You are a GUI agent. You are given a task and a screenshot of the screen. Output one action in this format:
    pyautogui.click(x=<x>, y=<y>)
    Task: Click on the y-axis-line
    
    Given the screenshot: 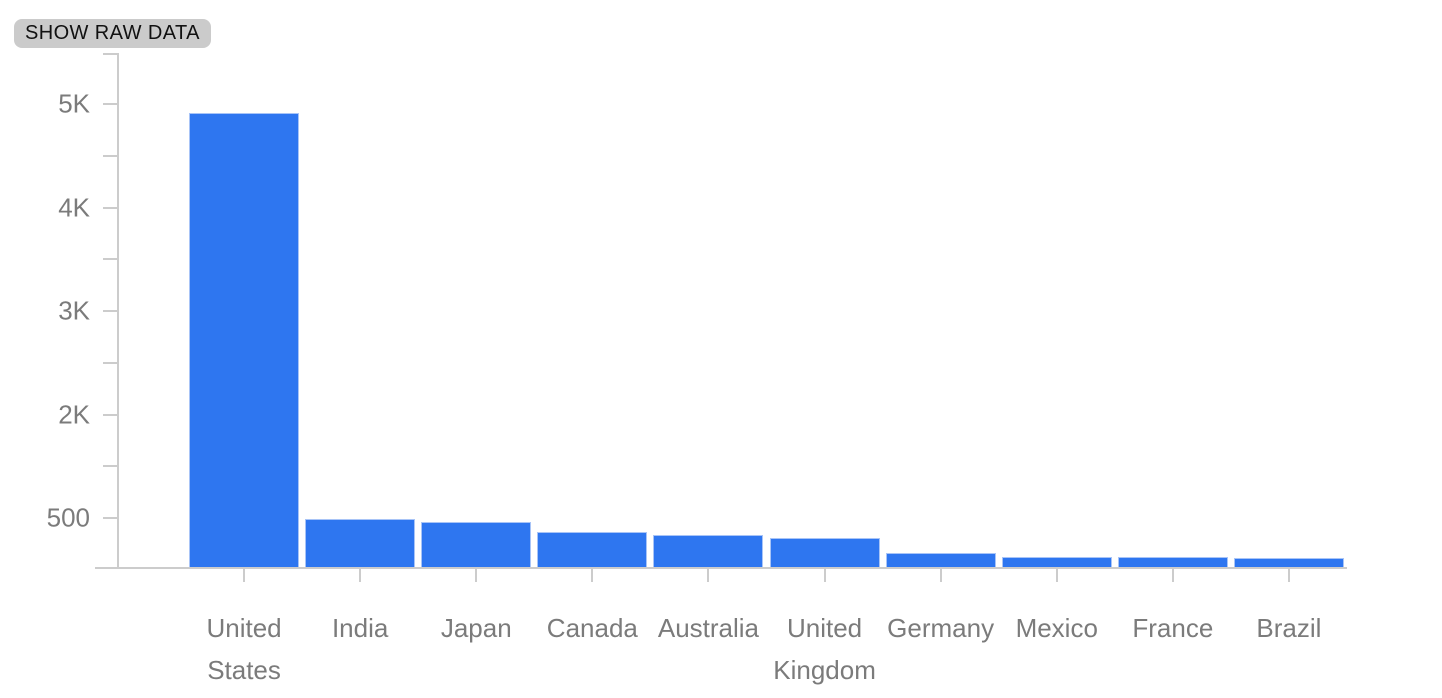 What is the action you would take?
    pyautogui.click(x=118, y=311)
    